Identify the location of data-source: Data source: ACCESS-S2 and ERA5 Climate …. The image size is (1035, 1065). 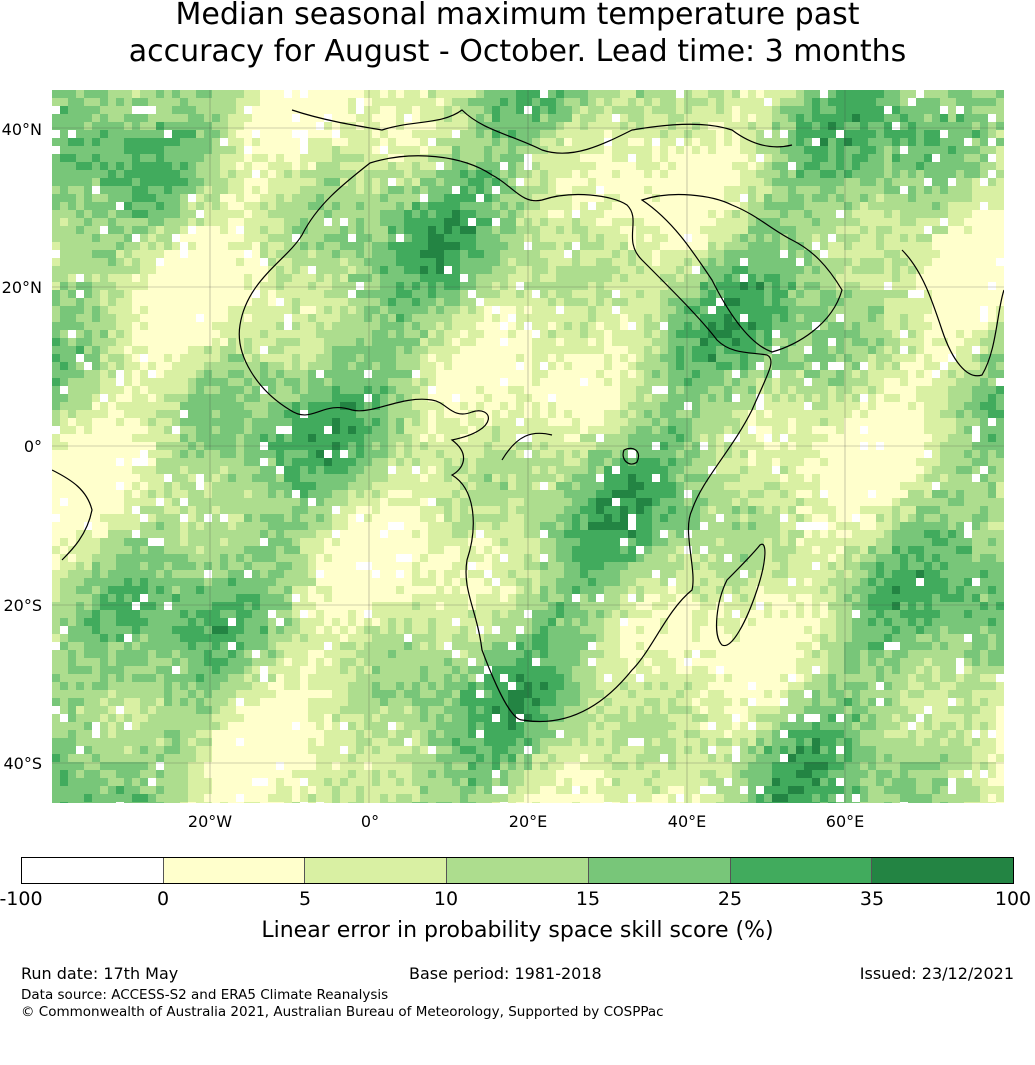
(205, 995).